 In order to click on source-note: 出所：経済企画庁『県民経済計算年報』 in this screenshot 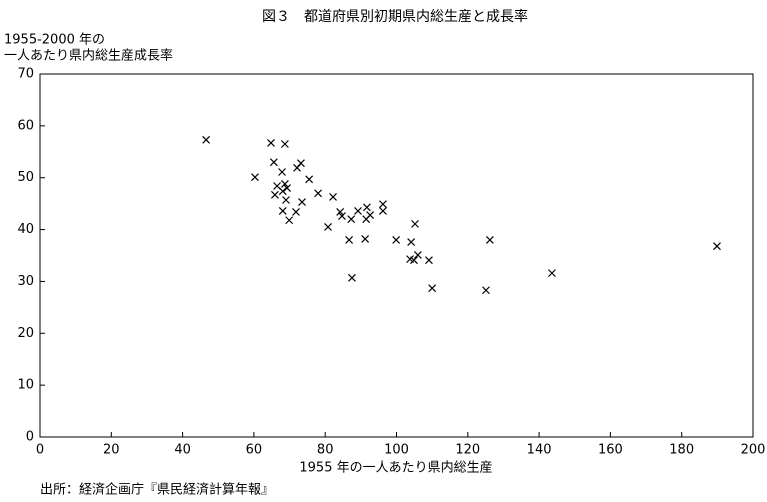, I will do `click(157, 490)`.